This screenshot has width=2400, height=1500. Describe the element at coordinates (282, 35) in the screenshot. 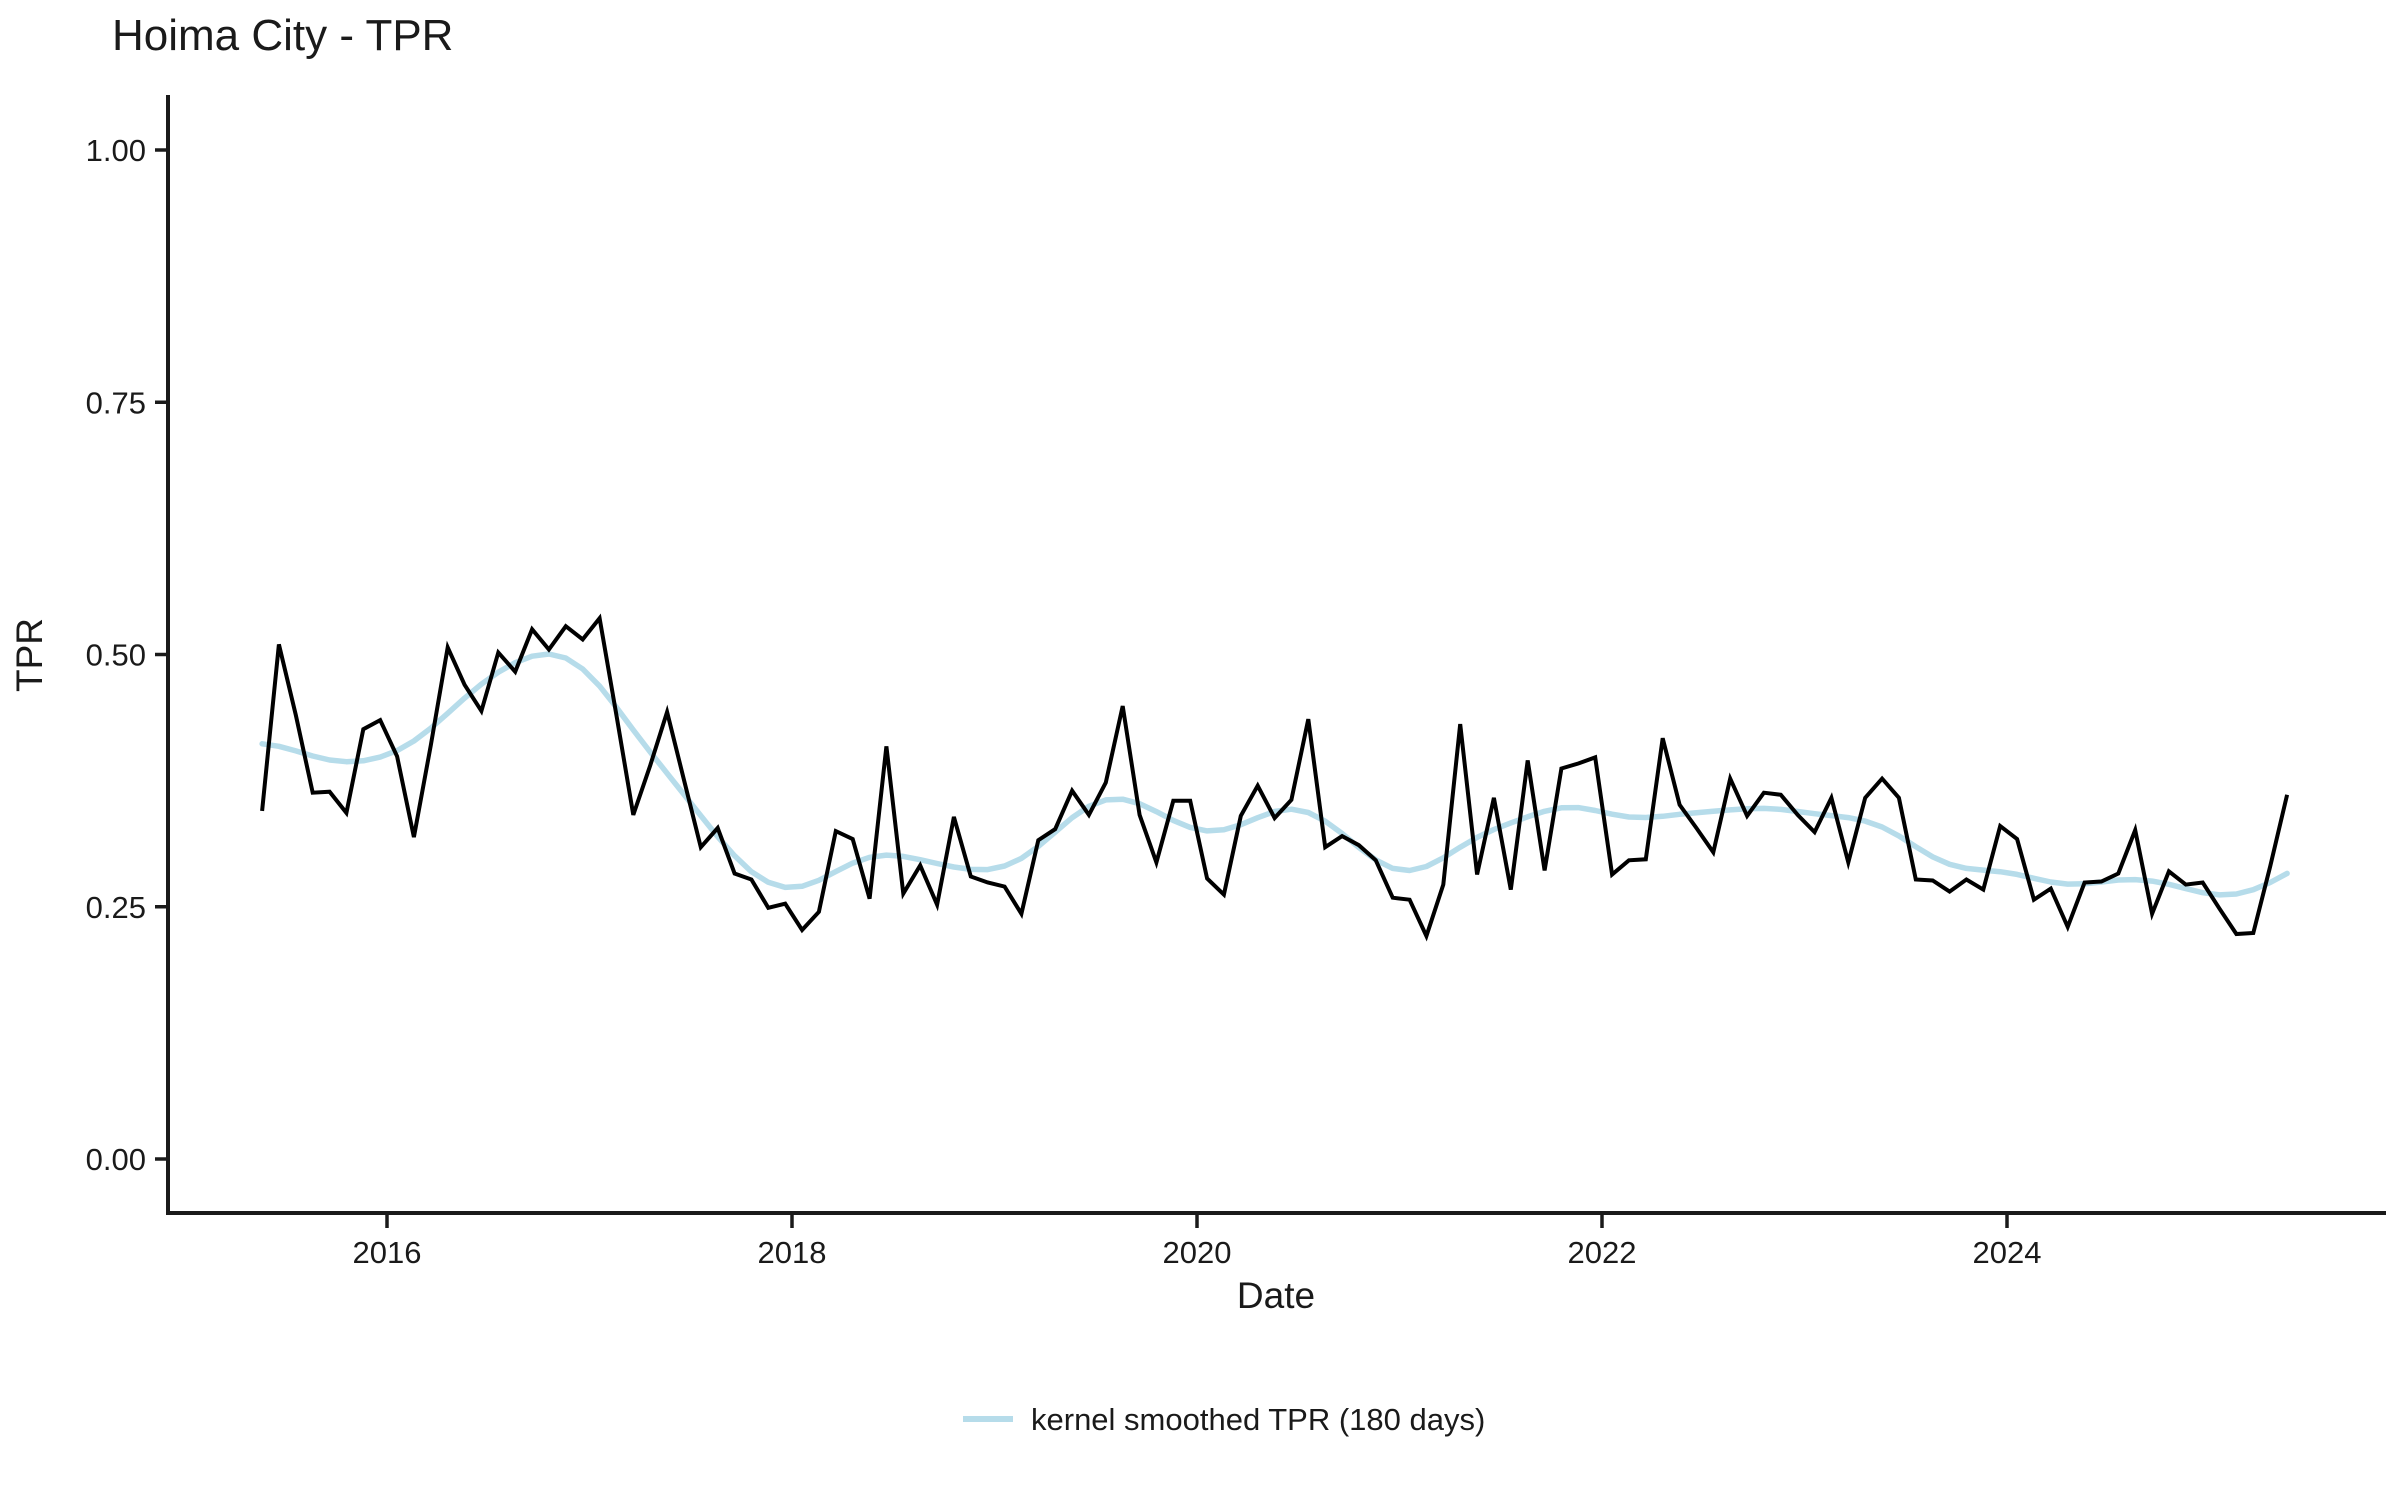

I see `chart-title: Hoima City - TPR` at that location.